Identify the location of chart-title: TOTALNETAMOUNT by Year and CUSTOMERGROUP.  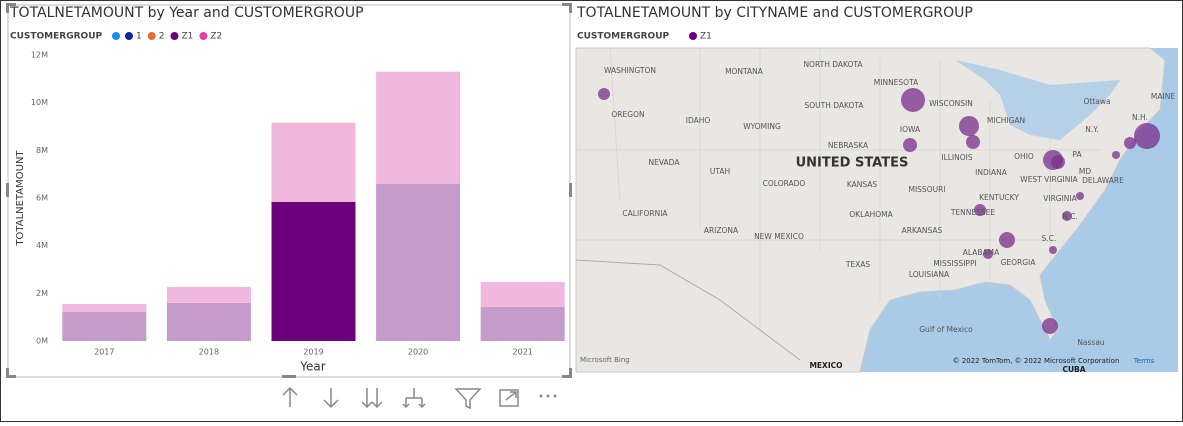
(186, 13).